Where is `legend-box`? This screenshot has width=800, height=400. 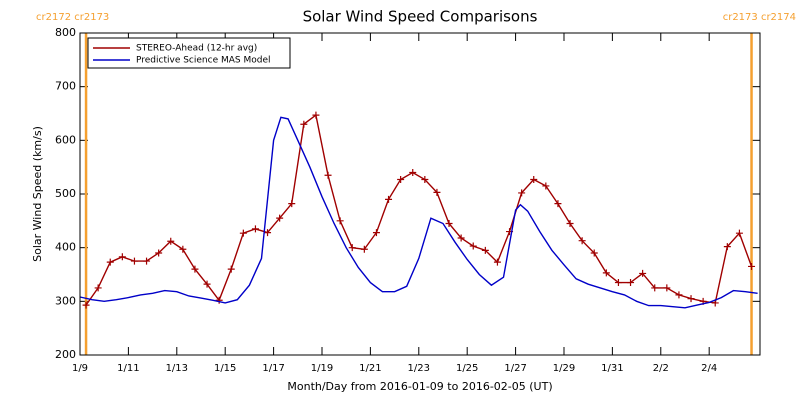
legend-box is located at coordinates (189, 53).